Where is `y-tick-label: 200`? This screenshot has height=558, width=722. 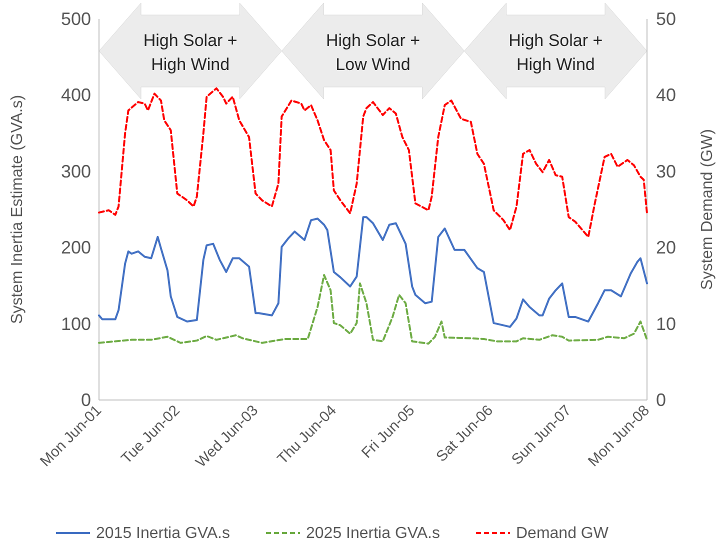 y-tick-label: 200 is located at coordinates (75, 248).